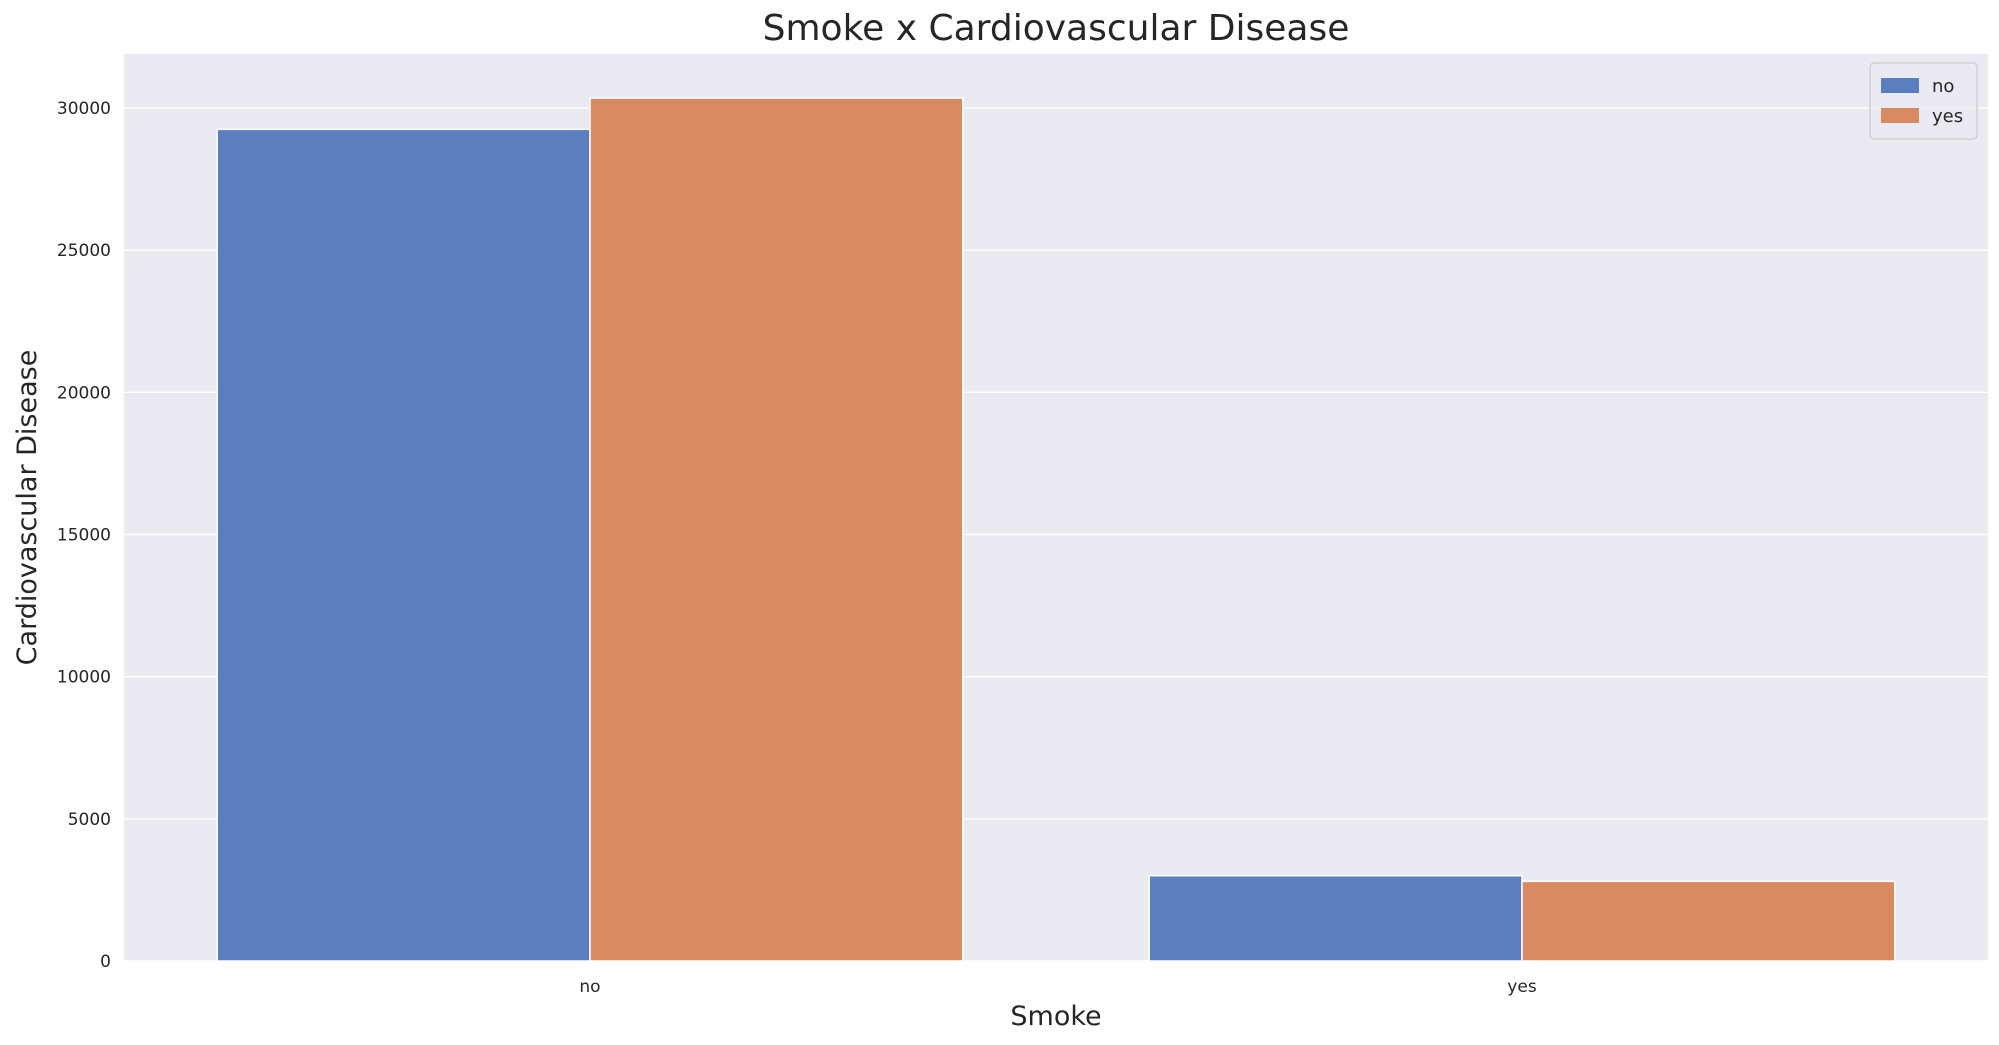 The height and width of the screenshot is (1045, 1999). I want to click on x-tick-label: yes, so click(1522, 987).